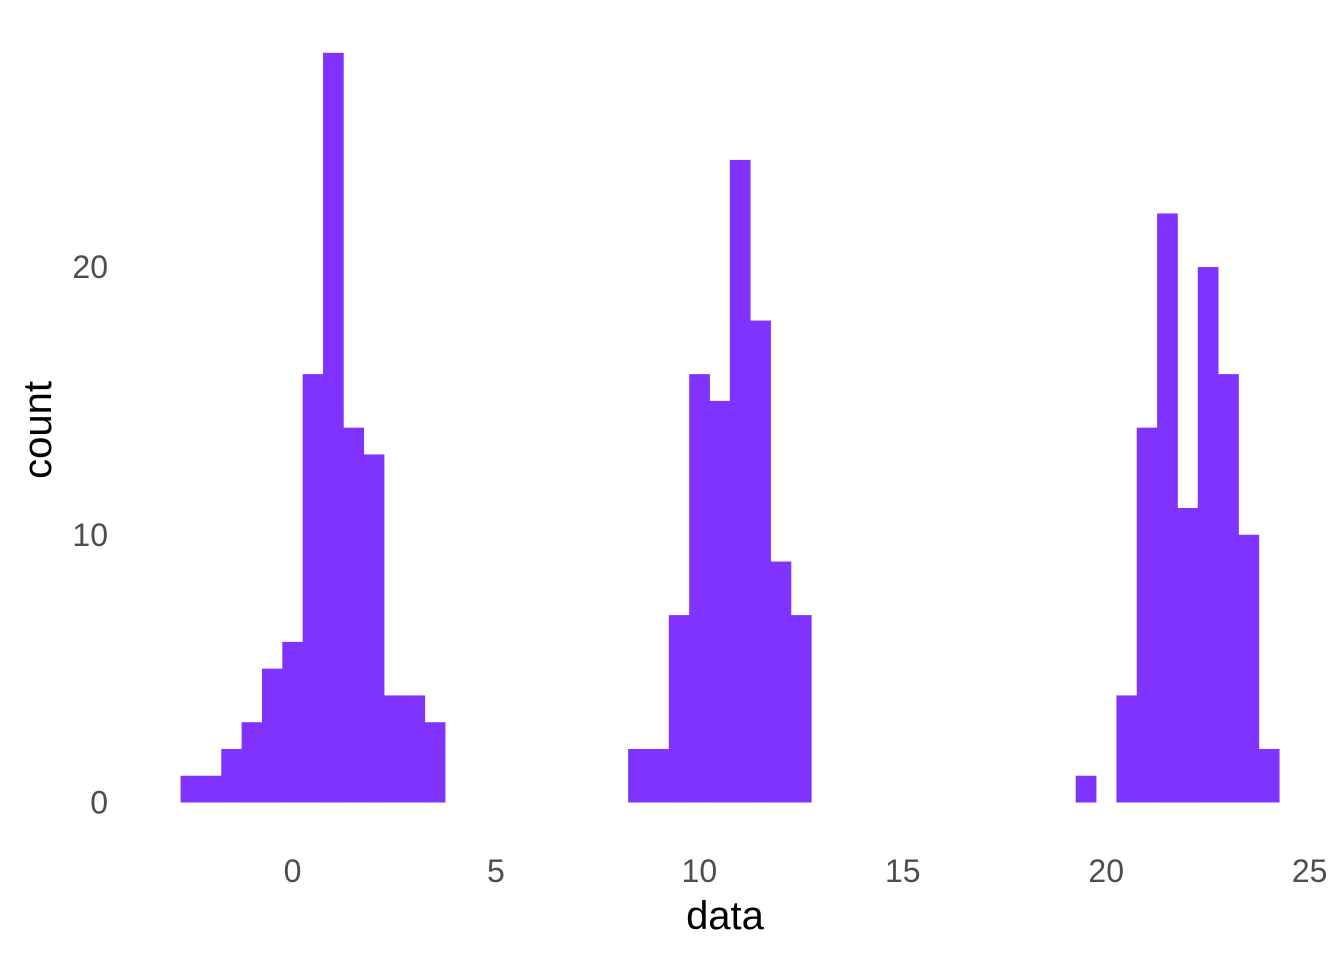 This screenshot has width=1344, height=965. I want to click on y-tick-label: 20, so click(90, 267).